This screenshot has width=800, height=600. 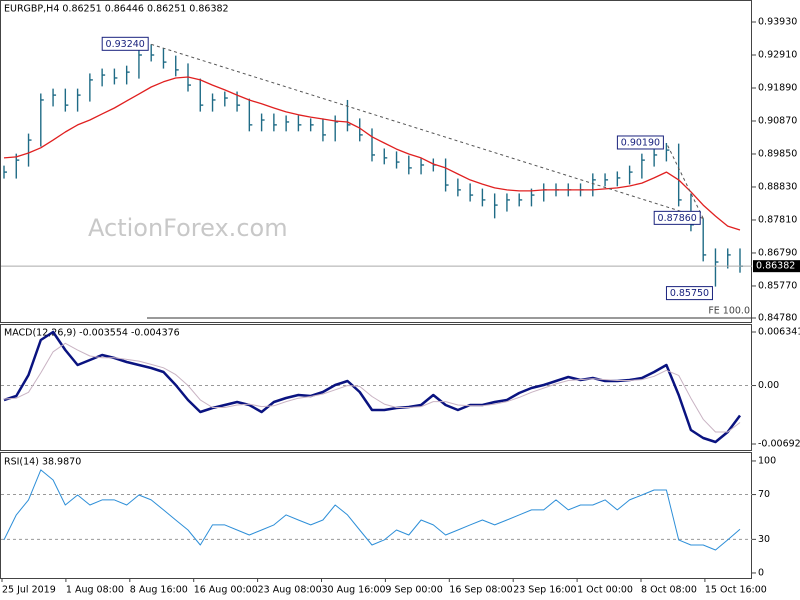 What do you see at coordinates (29, 590) in the screenshot?
I see `x-tick-label: 25 Jul 2019` at bounding box center [29, 590].